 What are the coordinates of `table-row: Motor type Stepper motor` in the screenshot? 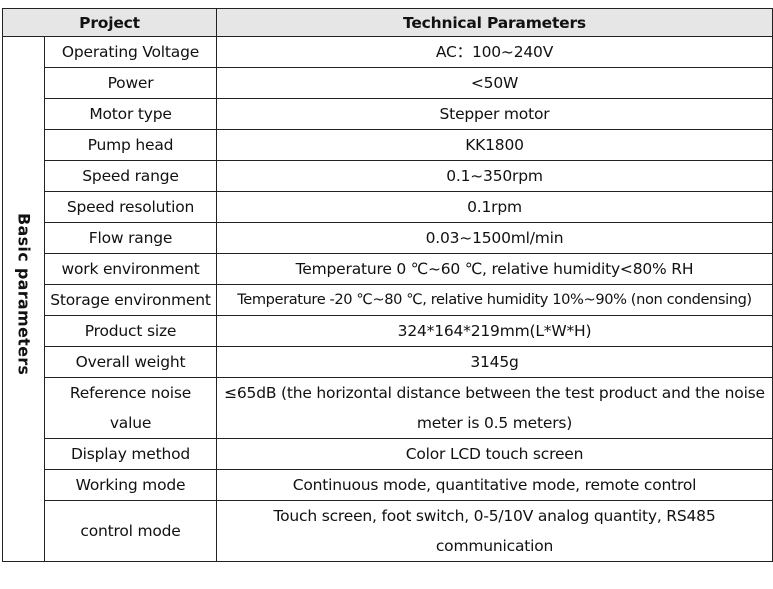 It's located at (388, 114).